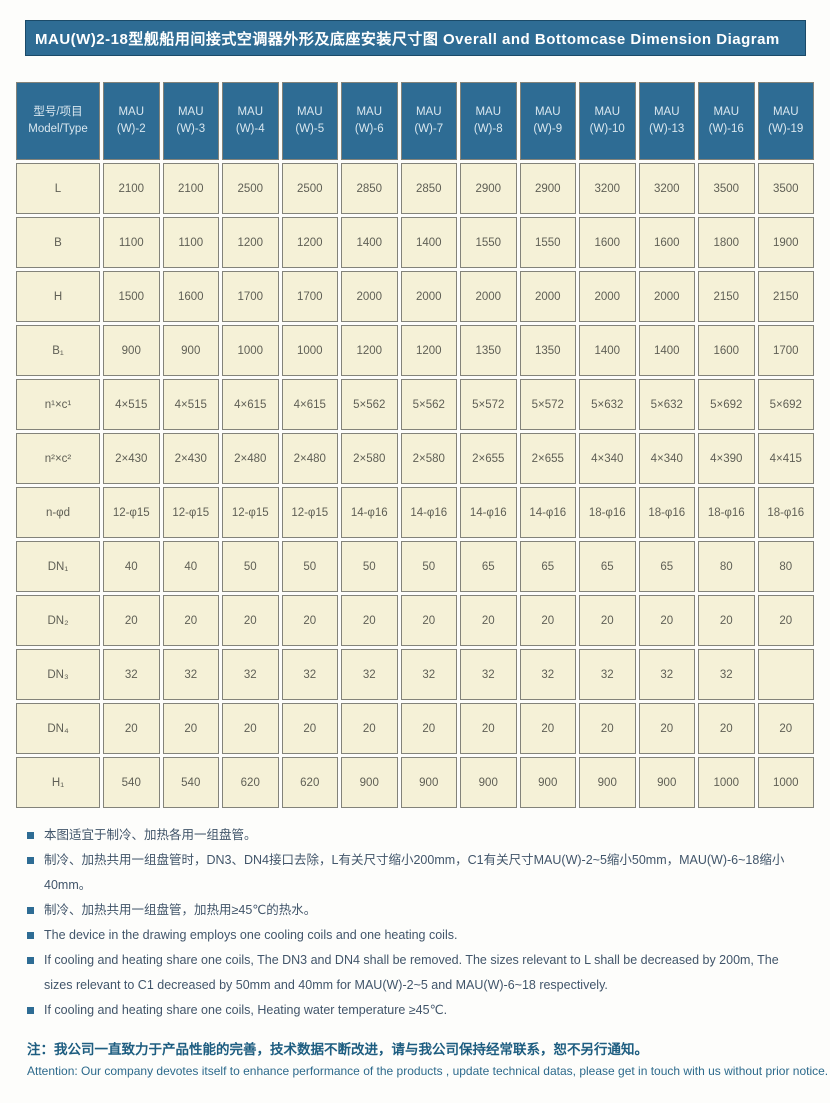 The width and height of the screenshot is (830, 1103). What do you see at coordinates (131, 404) in the screenshot?
I see `value-cell: 4×515` at bounding box center [131, 404].